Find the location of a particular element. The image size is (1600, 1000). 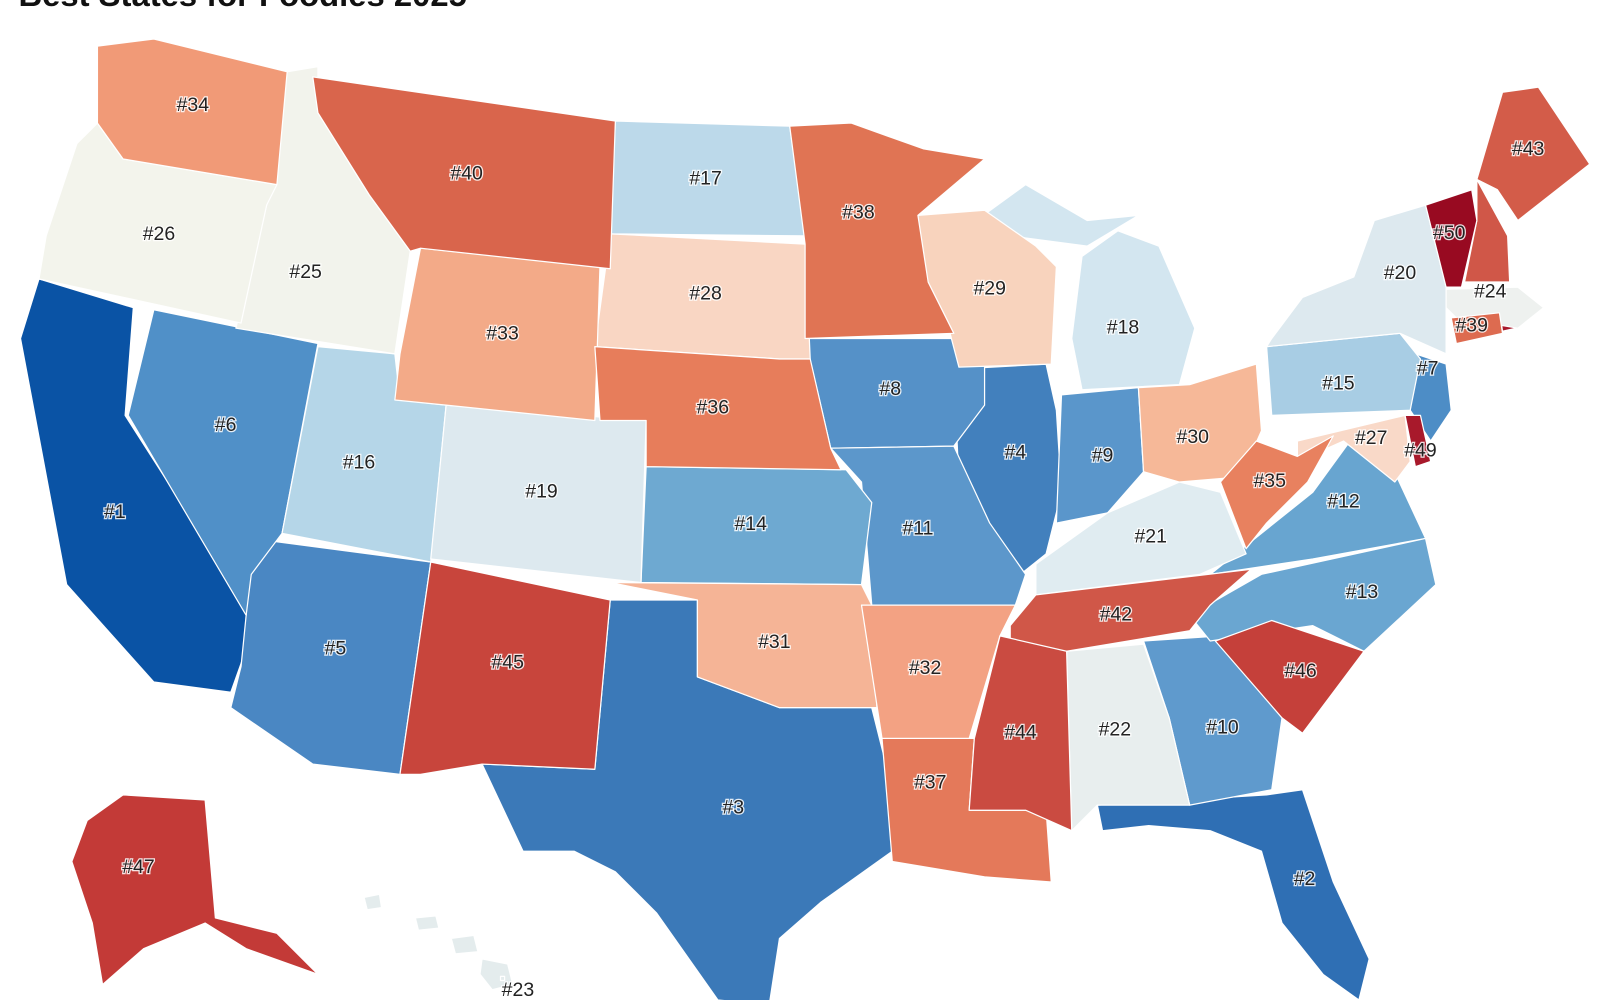

state-rank: #45 is located at coordinates (507, 663).